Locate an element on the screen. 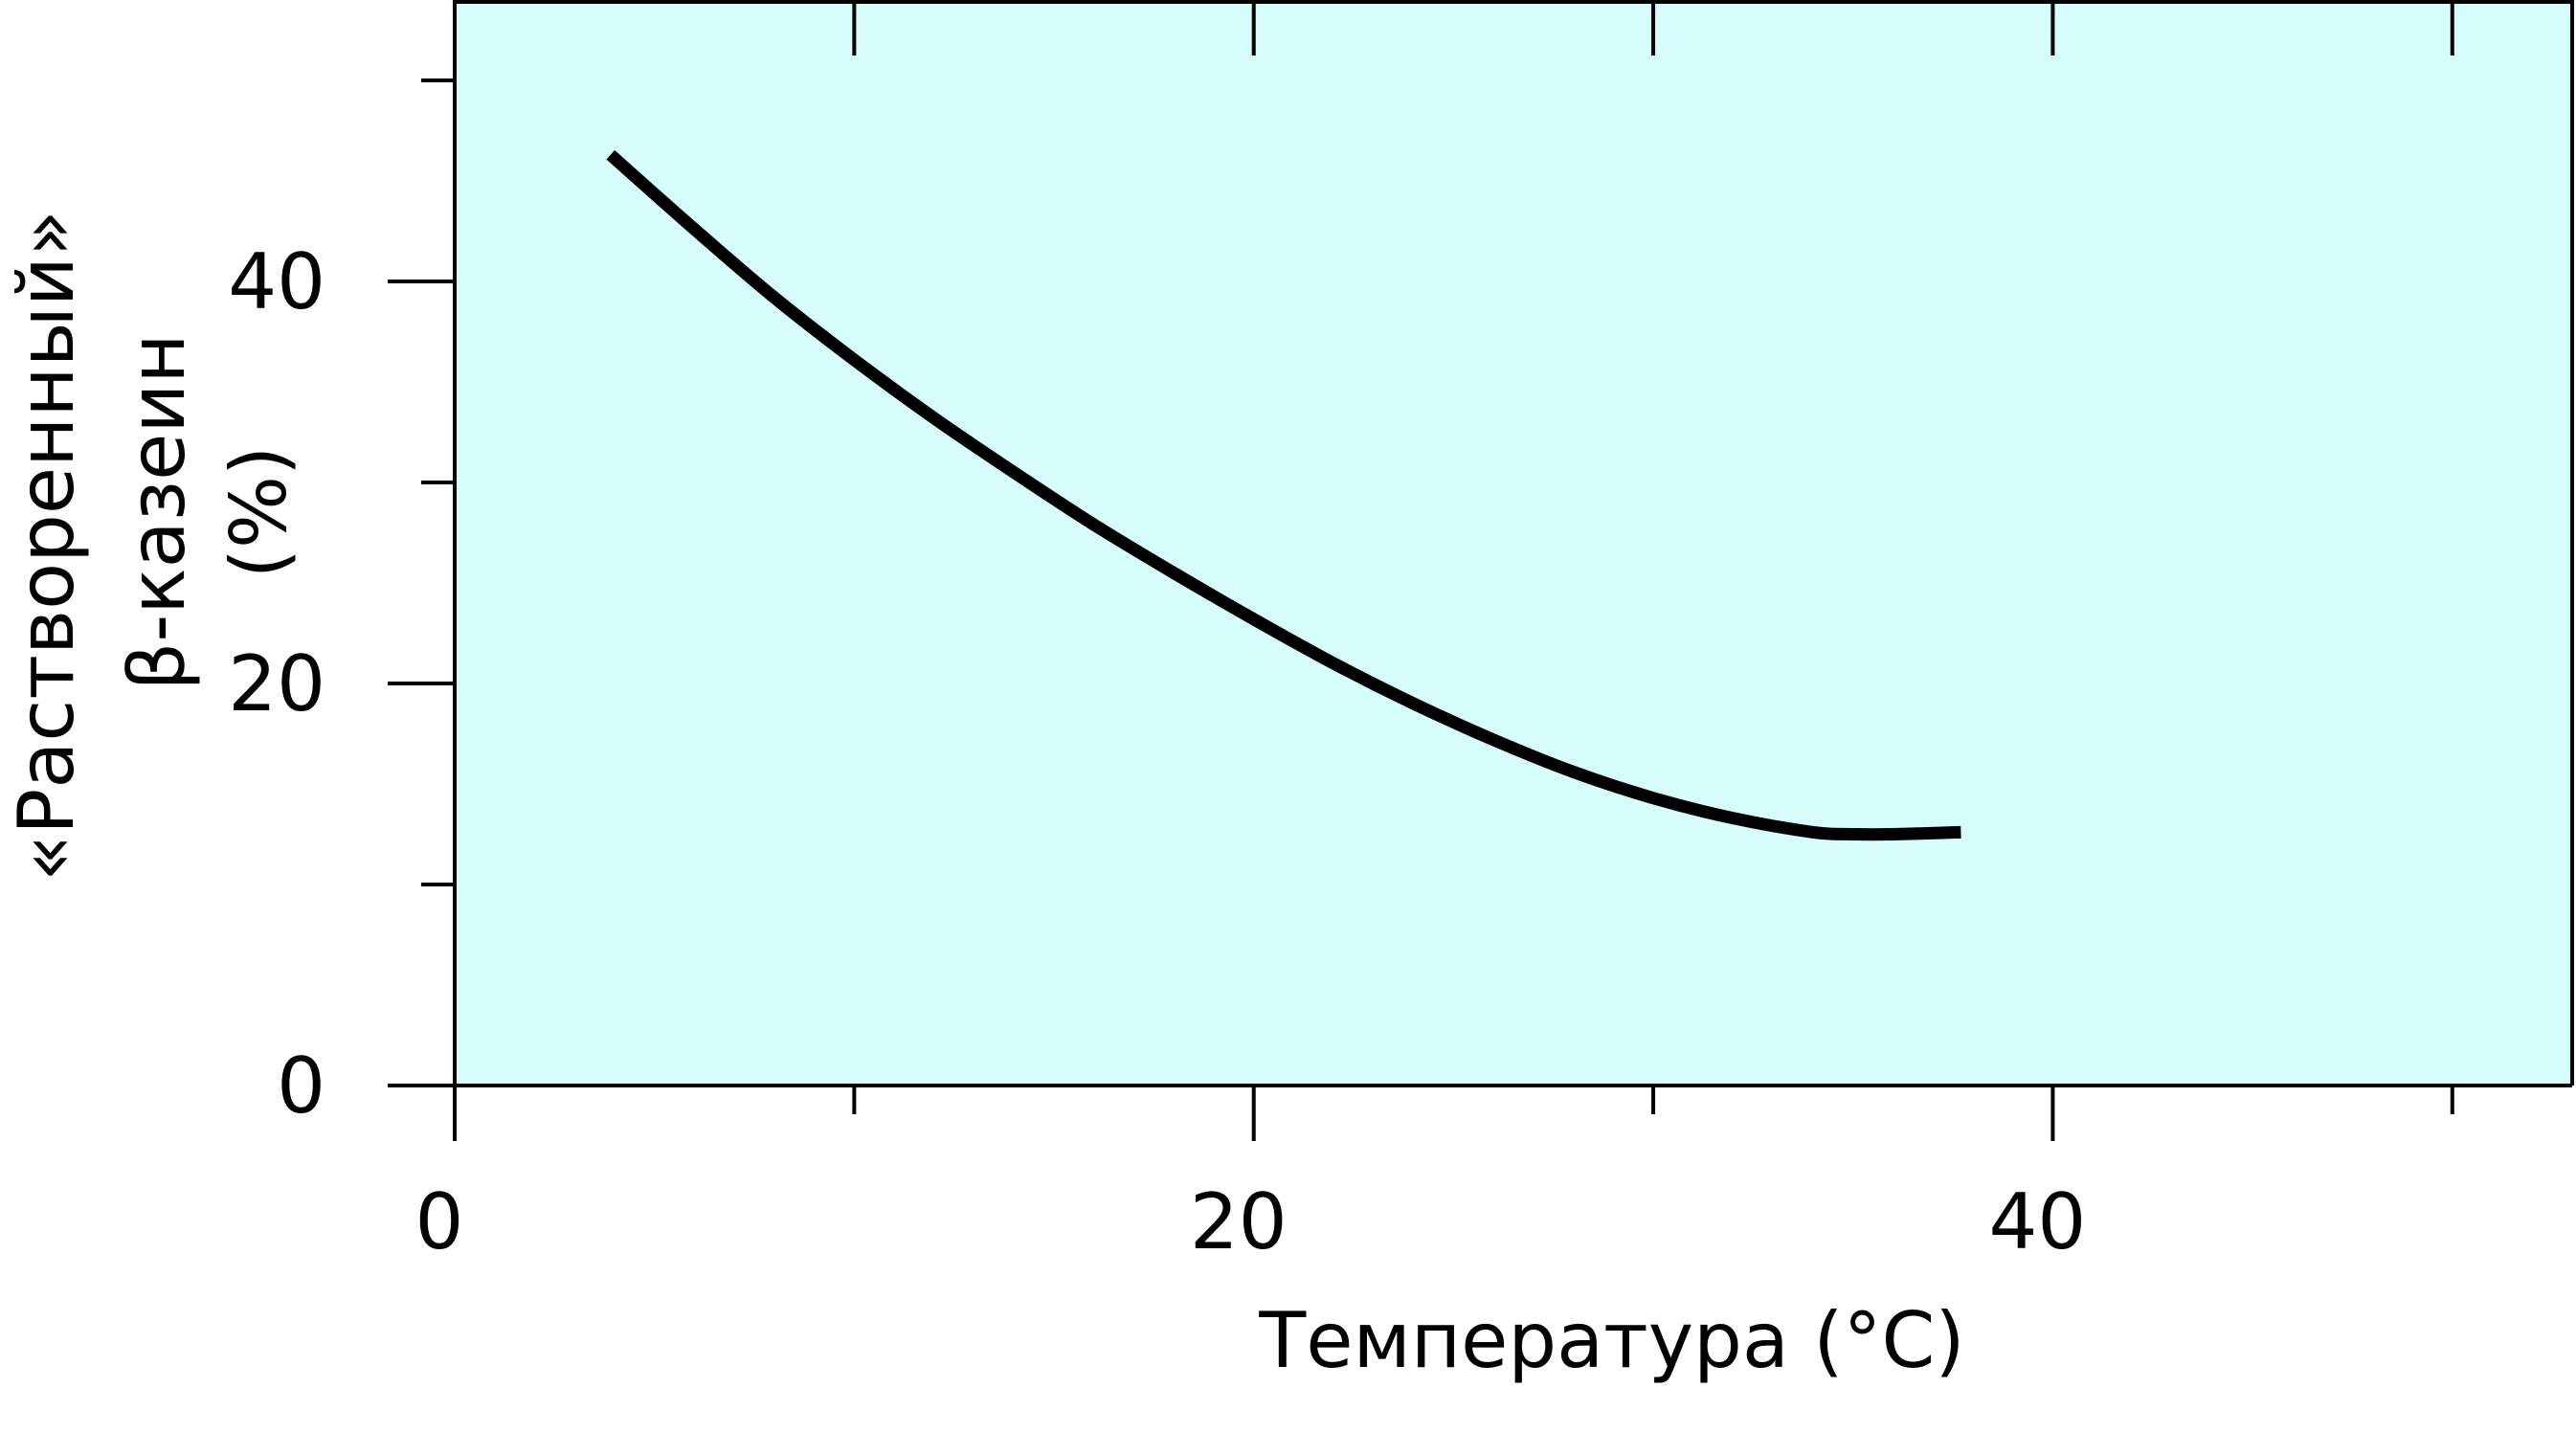 The width and height of the screenshot is (2576, 1433). y-tick-label: 0 is located at coordinates (301, 1086).